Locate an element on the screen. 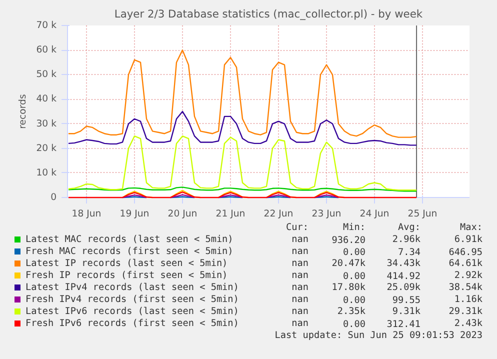  legend-label: Latest IPv4 records (last seen < 5min) is located at coordinates (132, 287).